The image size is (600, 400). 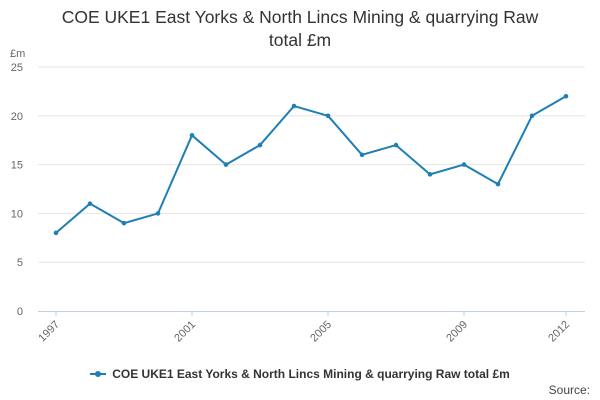 What do you see at coordinates (98, 374) in the screenshot?
I see `legend-line-marker-icon` at bounding box center [98, 374].